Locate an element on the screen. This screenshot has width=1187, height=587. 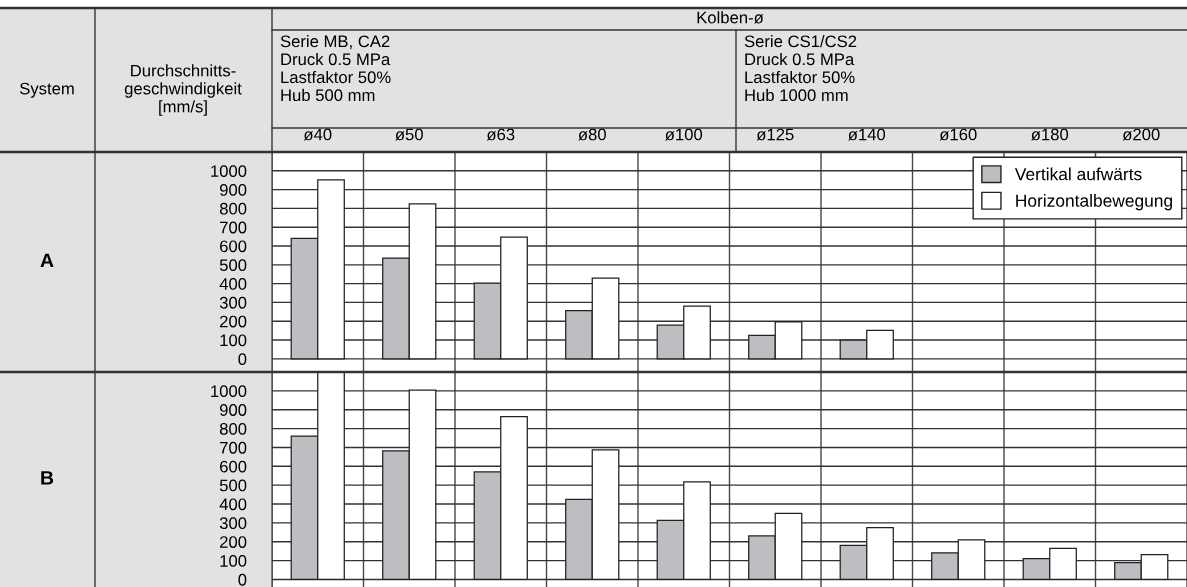
x-tick-label: ø140 is located at coordinates (867, 134).